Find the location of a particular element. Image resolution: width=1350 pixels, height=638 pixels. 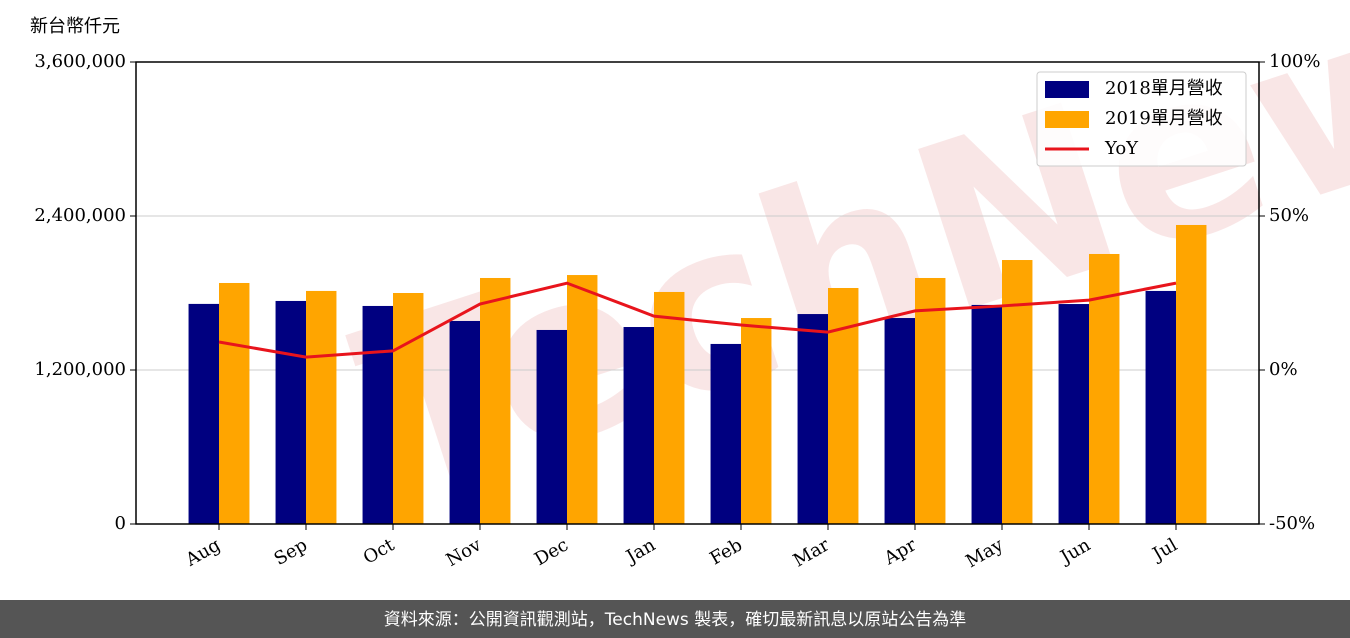

footer-bar is located at coordinates (675, 619).